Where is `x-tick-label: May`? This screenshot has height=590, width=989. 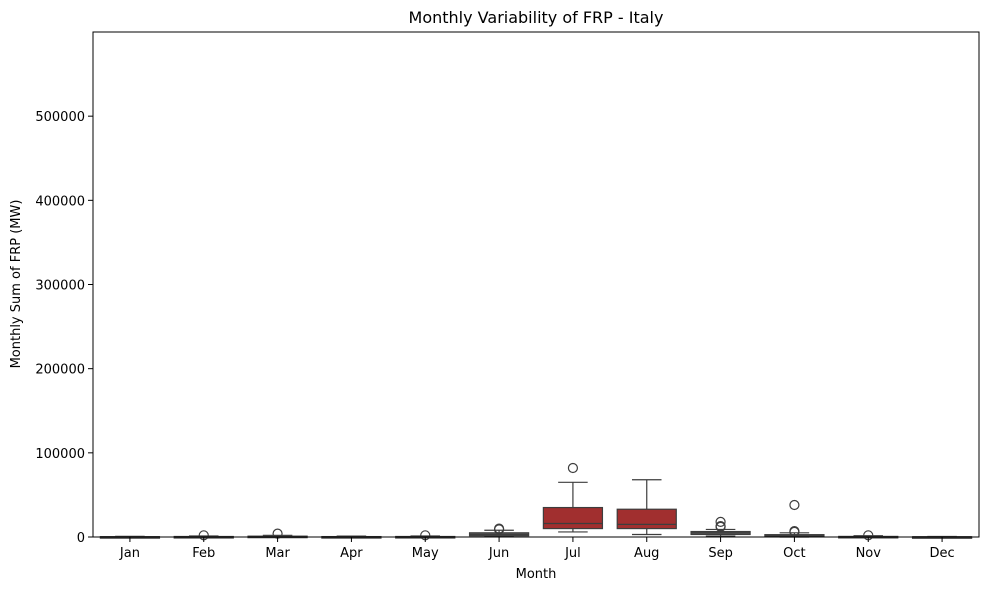 x-tick-label: May is located at coordinates (425, 553).